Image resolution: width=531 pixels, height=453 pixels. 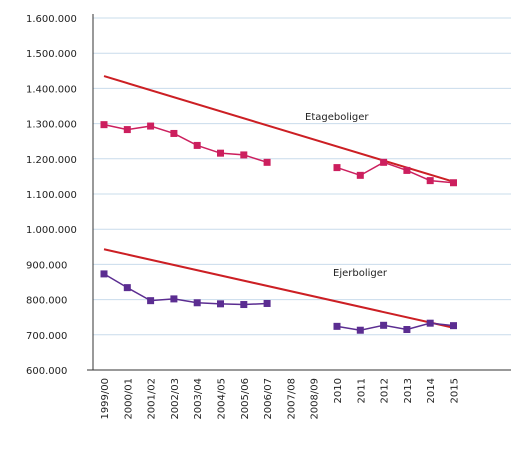 I want to click on series-labels: Etageboliger Ejerboliger, so click(x=346, y=195).